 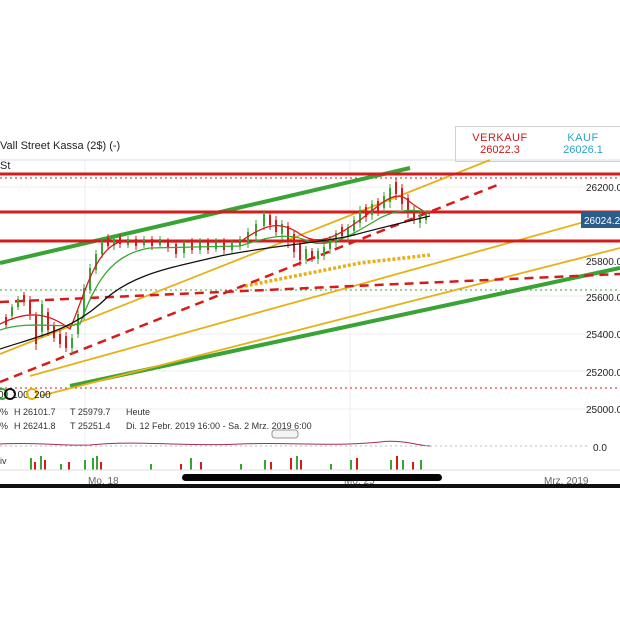 I want to click on stats-row1-high: H 26101.7, so click(x=35, y=412).